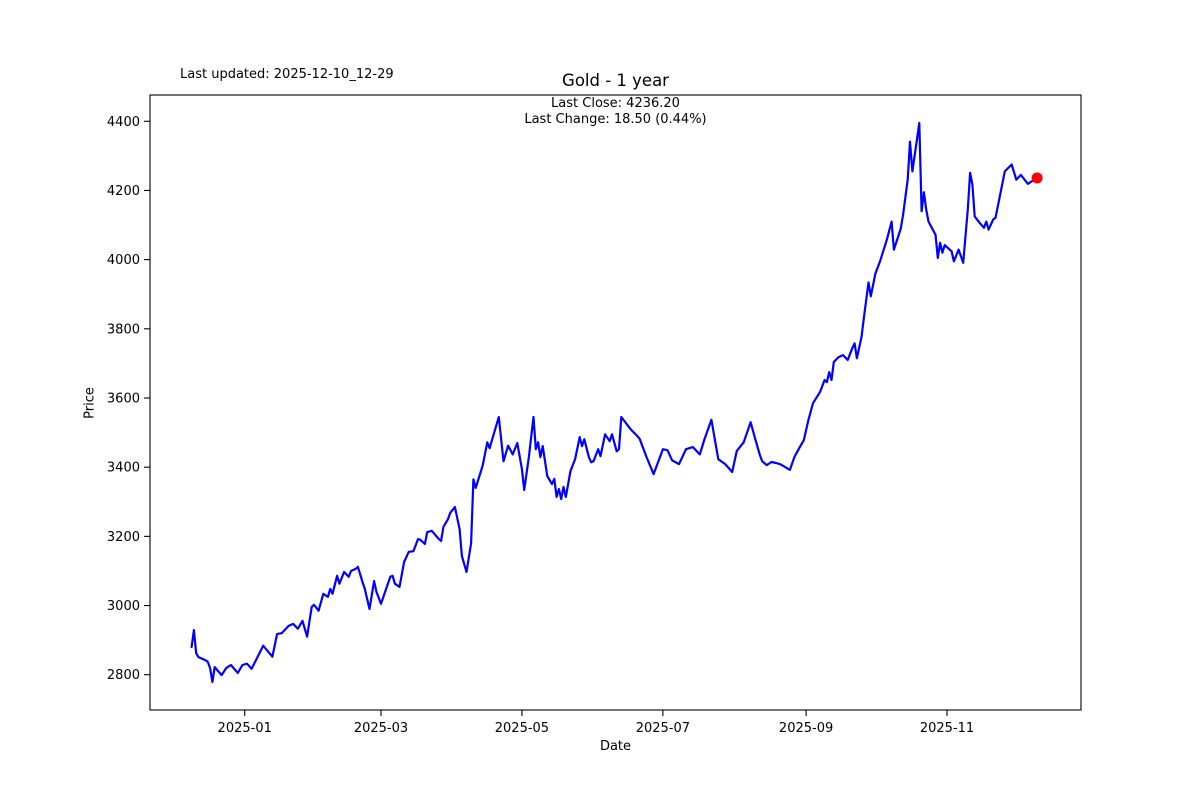  What do you see at coordinates (123, 468) in the screenshot?
I see `y-tick-label: 3400` at bounding box center [123, 468].